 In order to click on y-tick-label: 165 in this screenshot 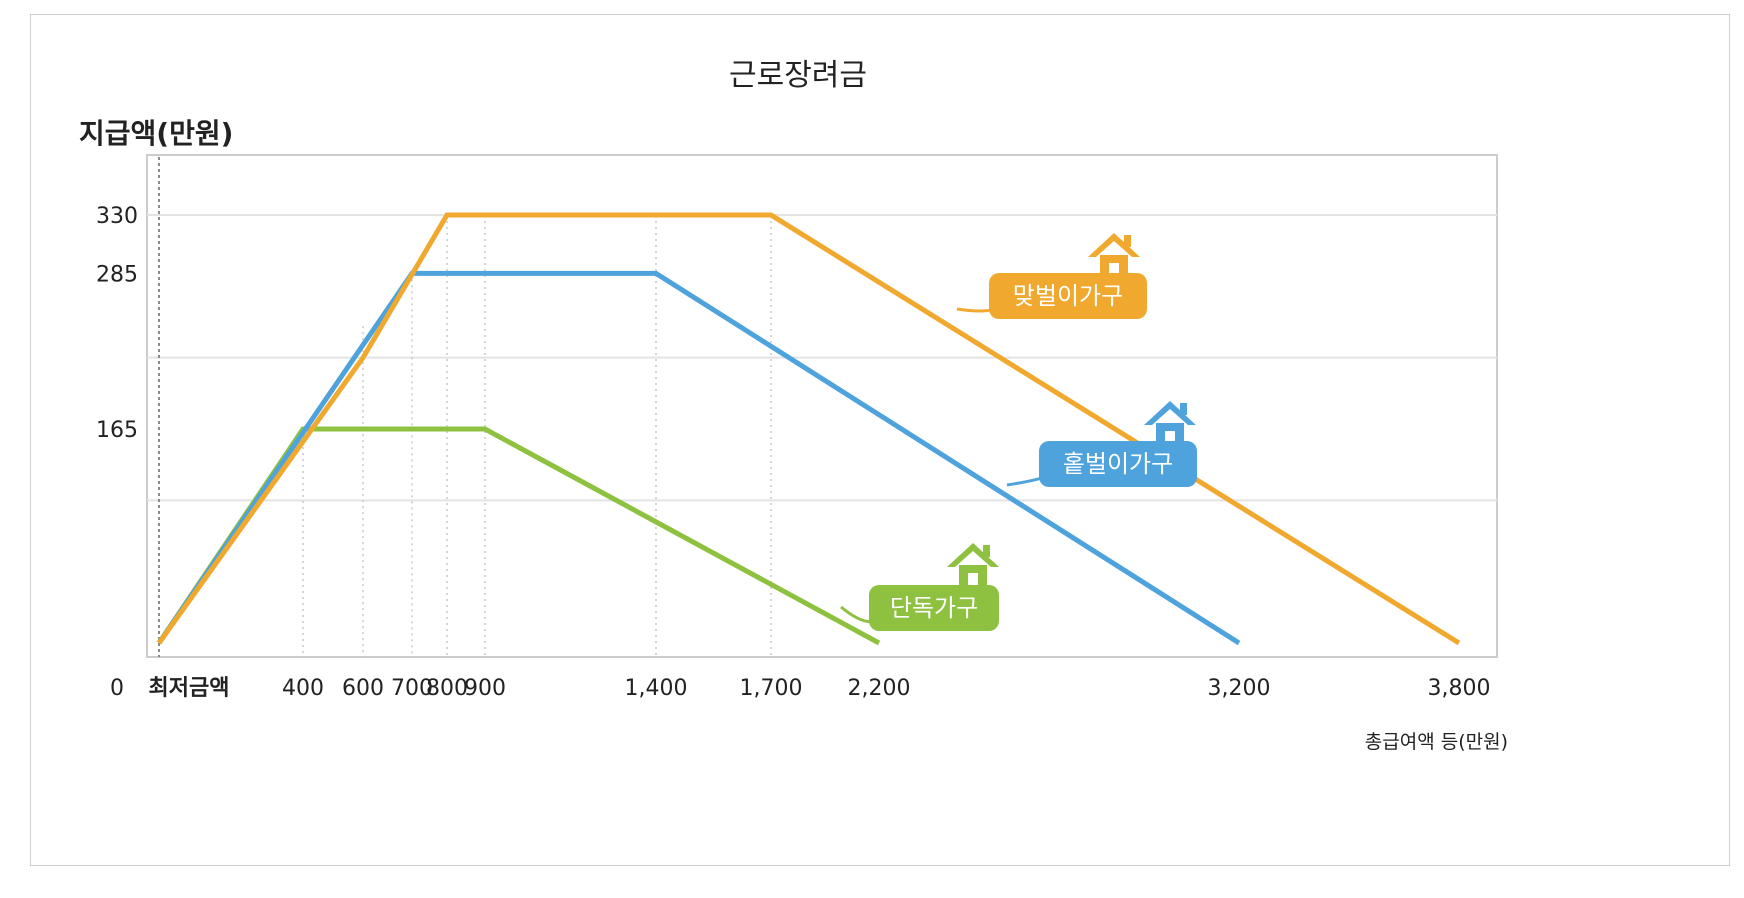, I will do `click(117, 430)`.